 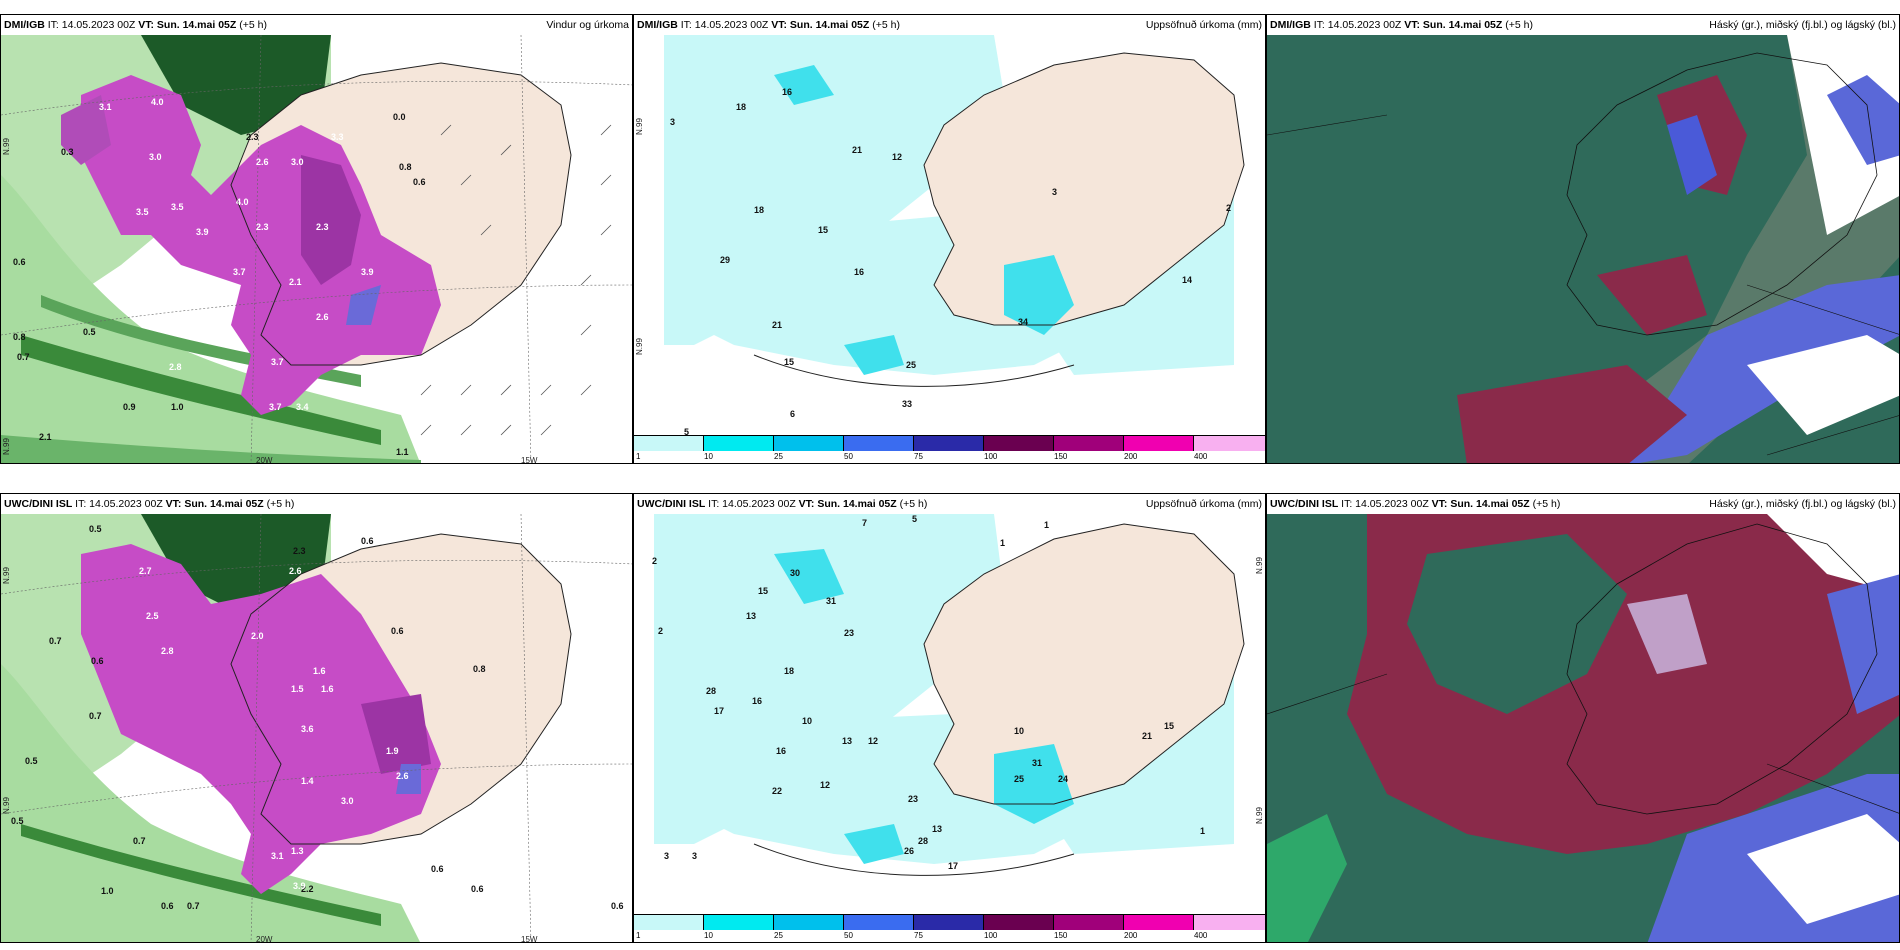 What do you see at coordinates (214, 504) in the screenshot?
I see `valid-time: VT: Sun. 14.mai 05Z` at bounding box center [214, 504].